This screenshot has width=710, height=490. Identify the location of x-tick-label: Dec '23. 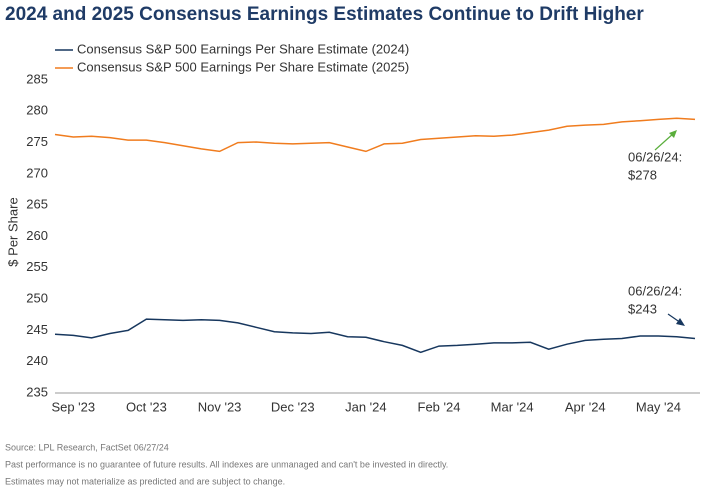
(293, 406).